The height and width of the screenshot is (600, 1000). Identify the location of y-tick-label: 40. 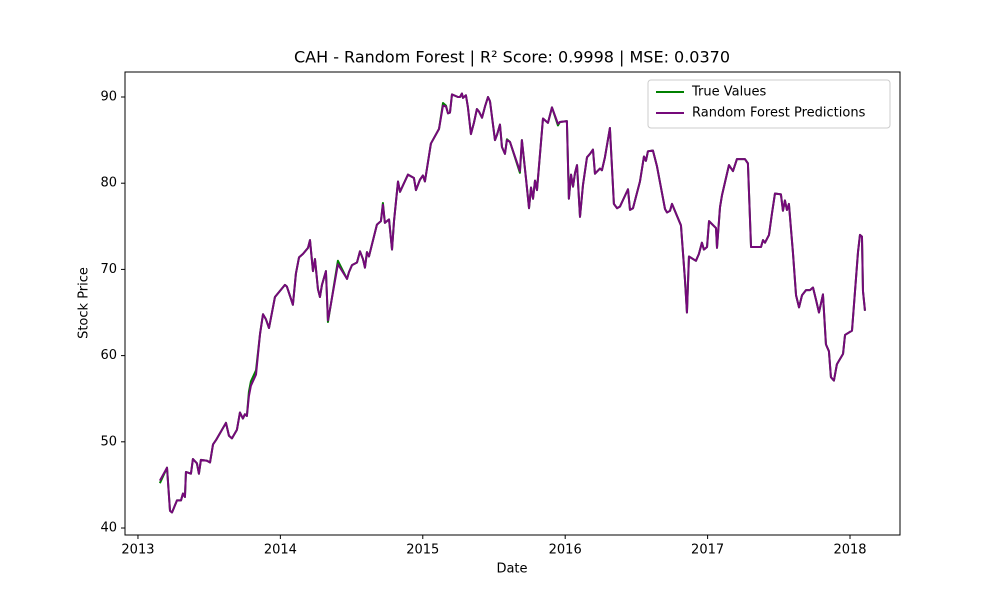
(108, 528).